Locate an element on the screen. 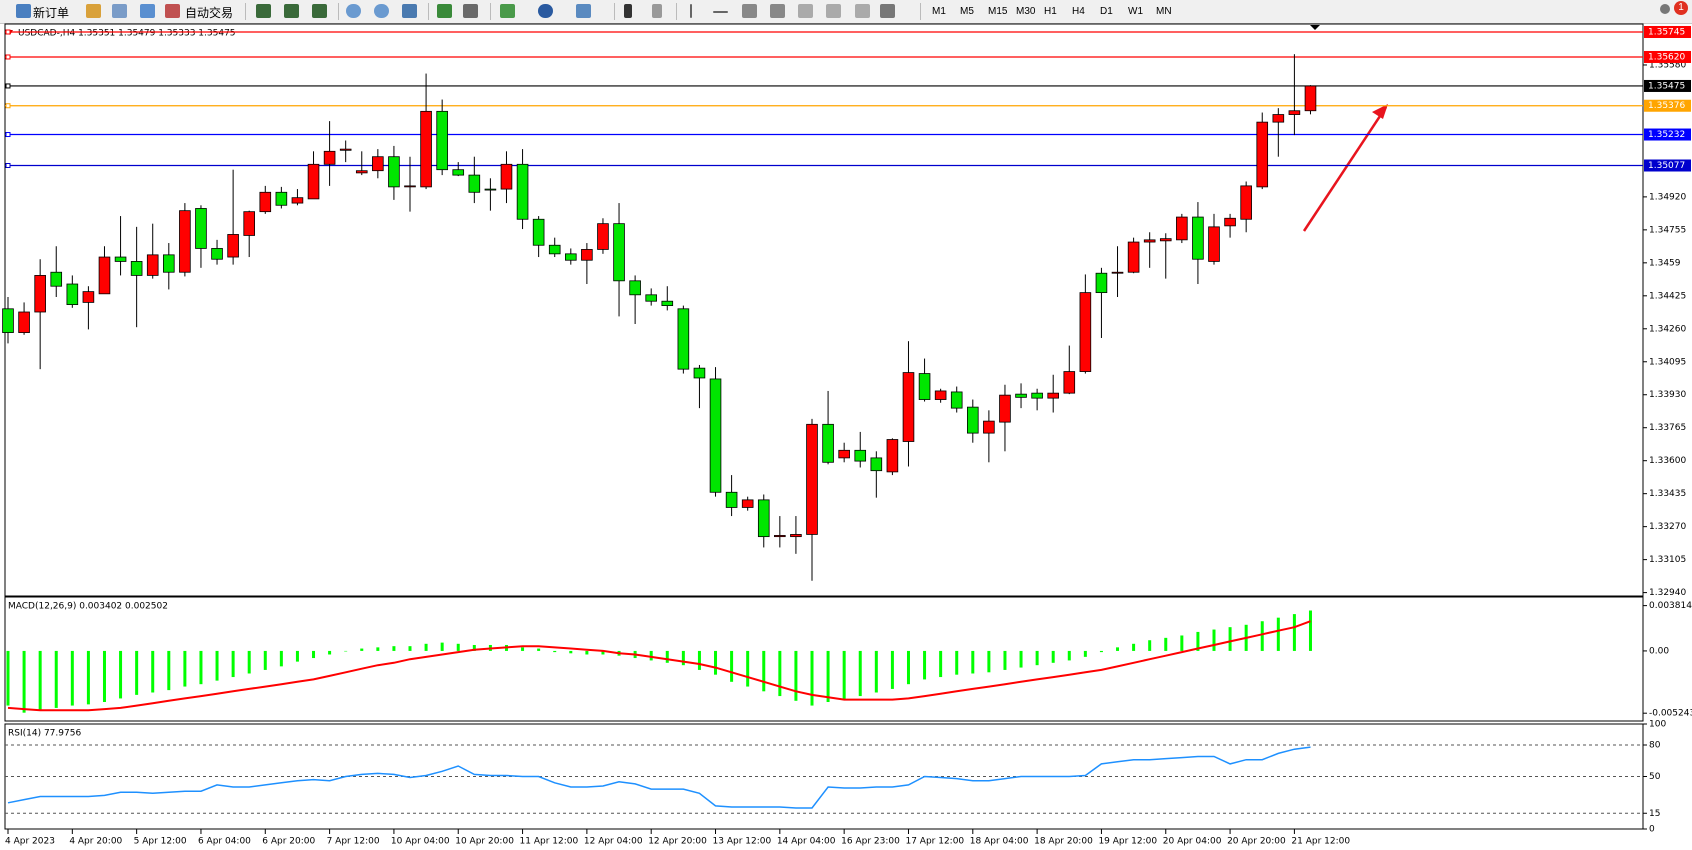  templates is located at coordinates (583, 11).